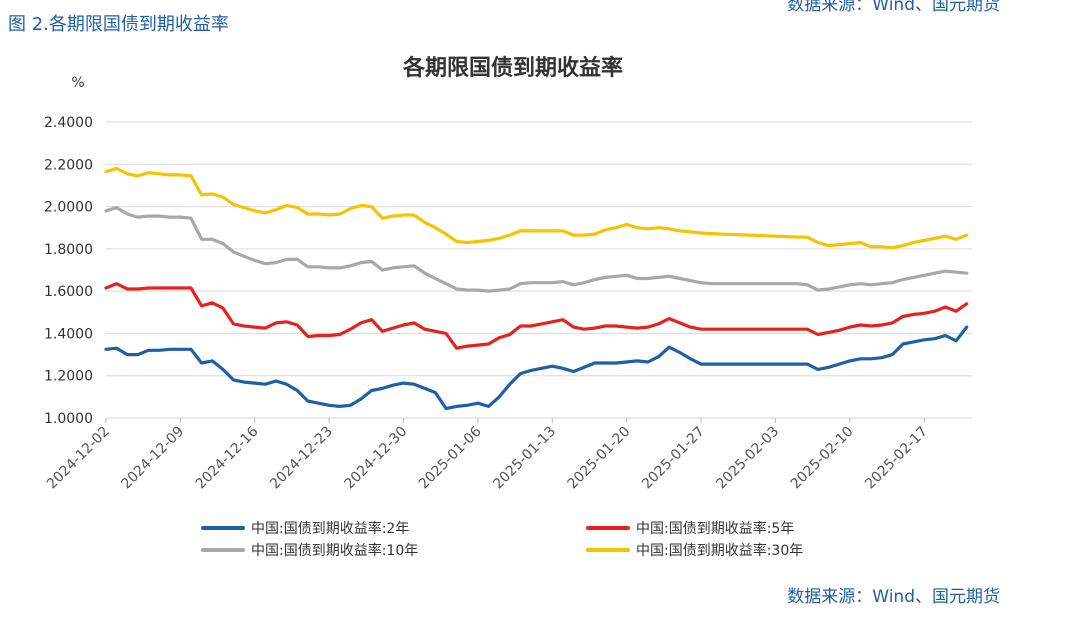 This screenshot has height=617, width=1080. What do you see at coordinates (375, 458) in the screenshot?
I see `x-tick-label: 2024-12-30` at bounding box center [375, 458].